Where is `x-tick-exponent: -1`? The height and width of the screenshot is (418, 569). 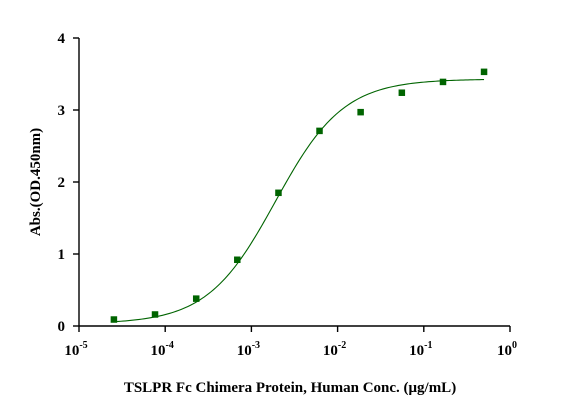
x-tick-exponent: -1 is located at coordinates (428, 345).